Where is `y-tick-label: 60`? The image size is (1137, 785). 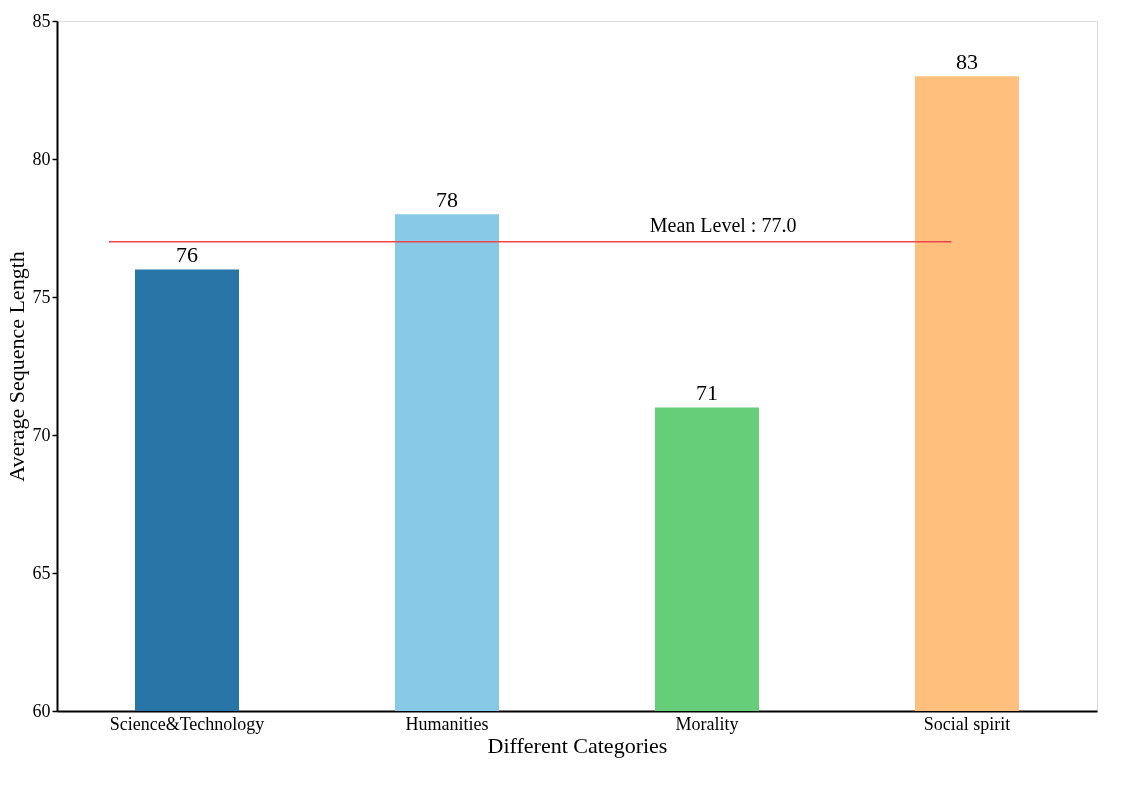
y-tick-label: 60 is located at coordinates (41, 710).